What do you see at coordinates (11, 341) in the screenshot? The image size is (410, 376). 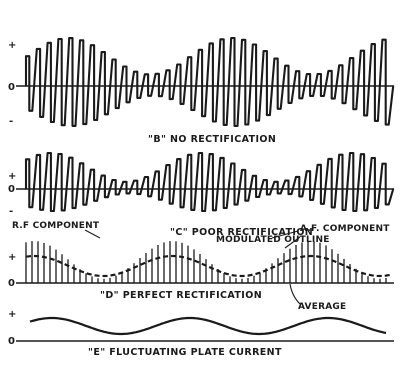 I see `panel-e-zero-label: 0` at bounding box center [11, 341].